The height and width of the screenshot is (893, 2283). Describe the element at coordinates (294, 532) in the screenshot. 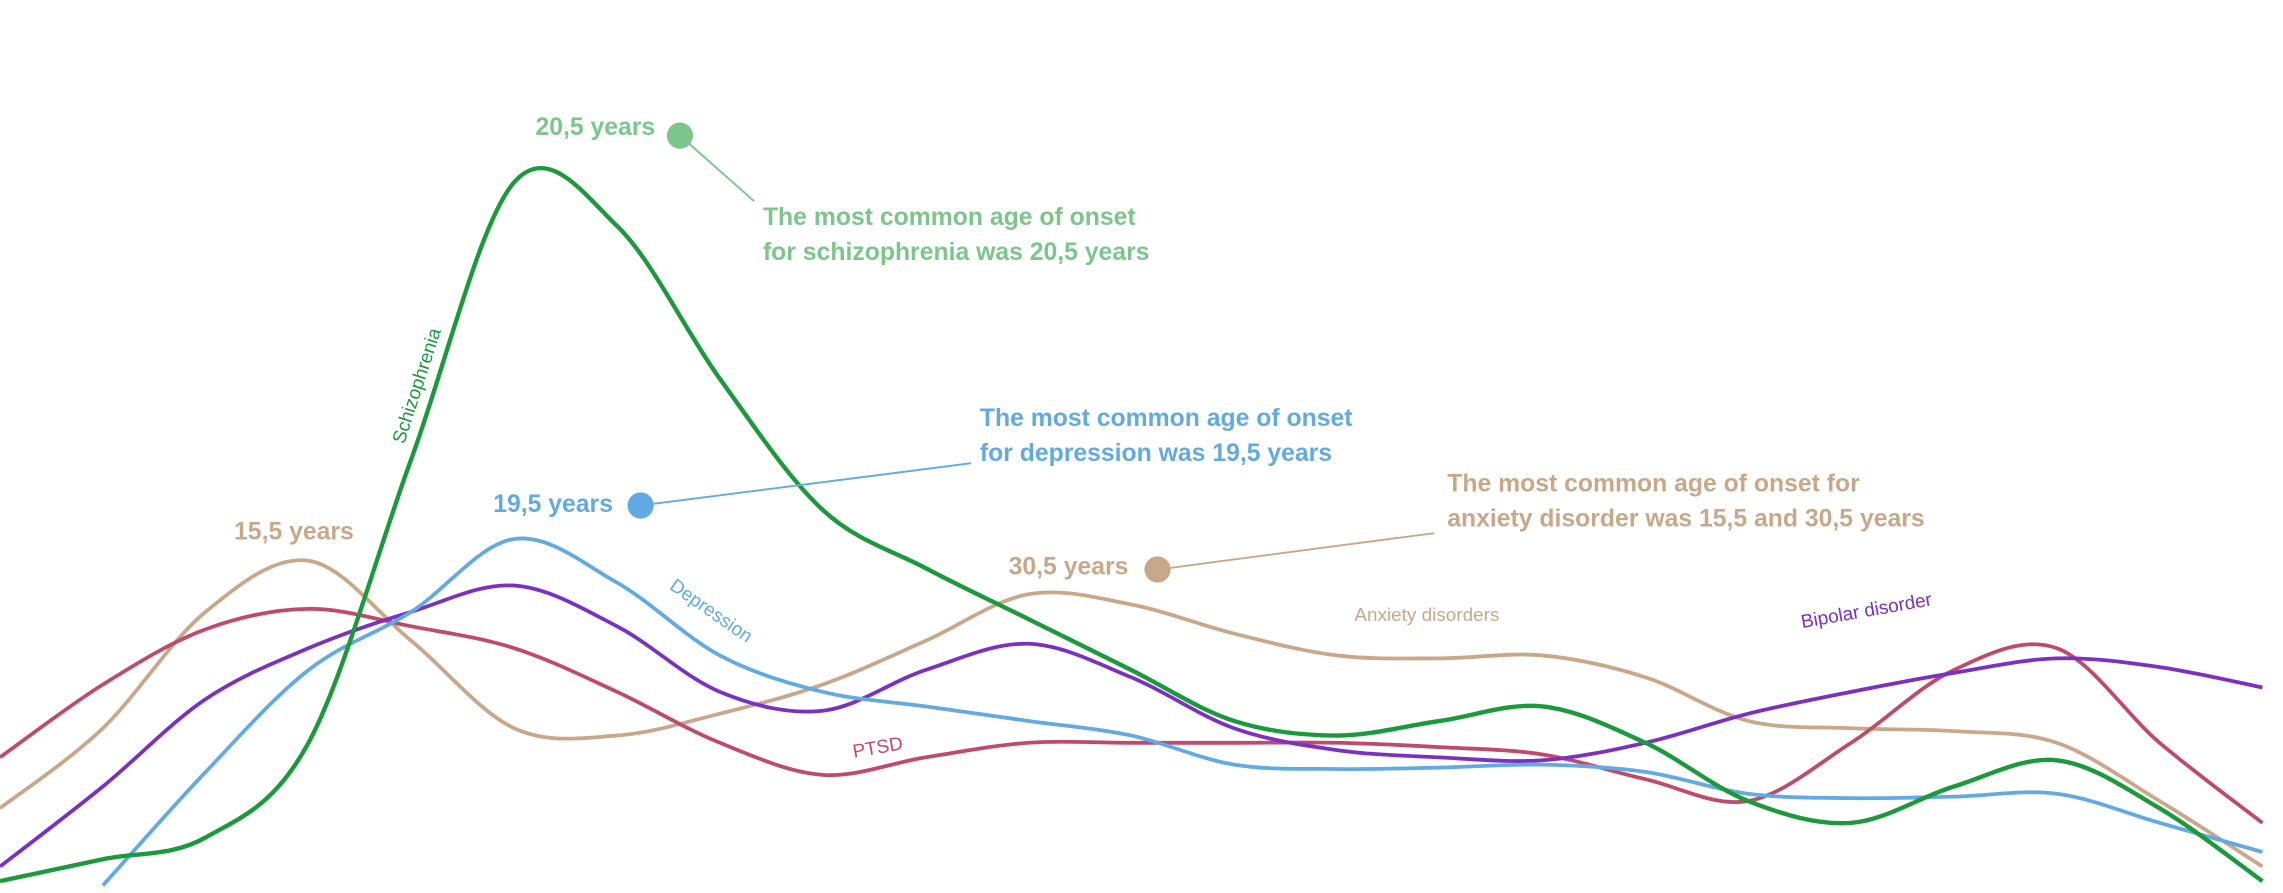

I see `annotation-label: 15,5 years` at that location.